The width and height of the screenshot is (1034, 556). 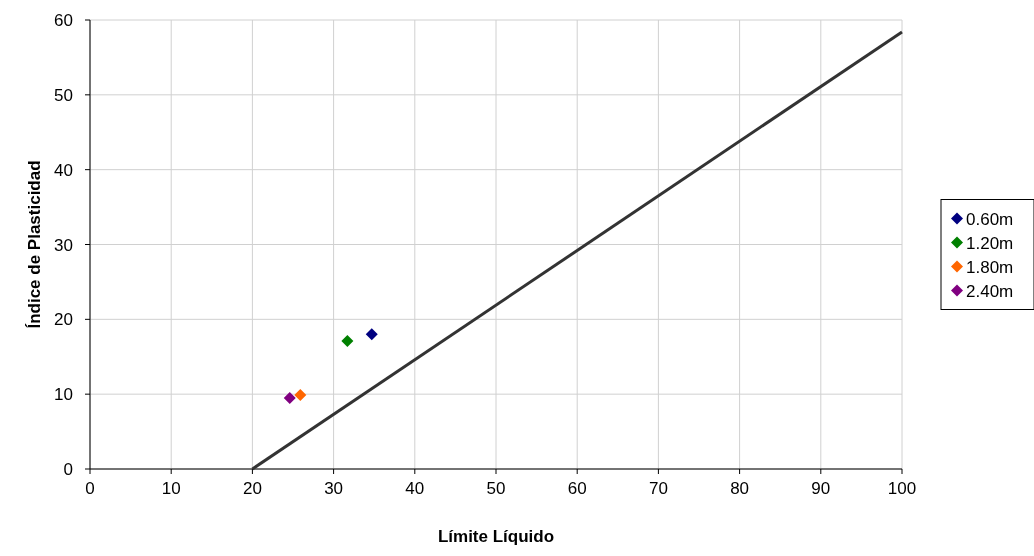 I want to click on y-axis-title: Índice de Plasticidad, so click(x=34, y=244).